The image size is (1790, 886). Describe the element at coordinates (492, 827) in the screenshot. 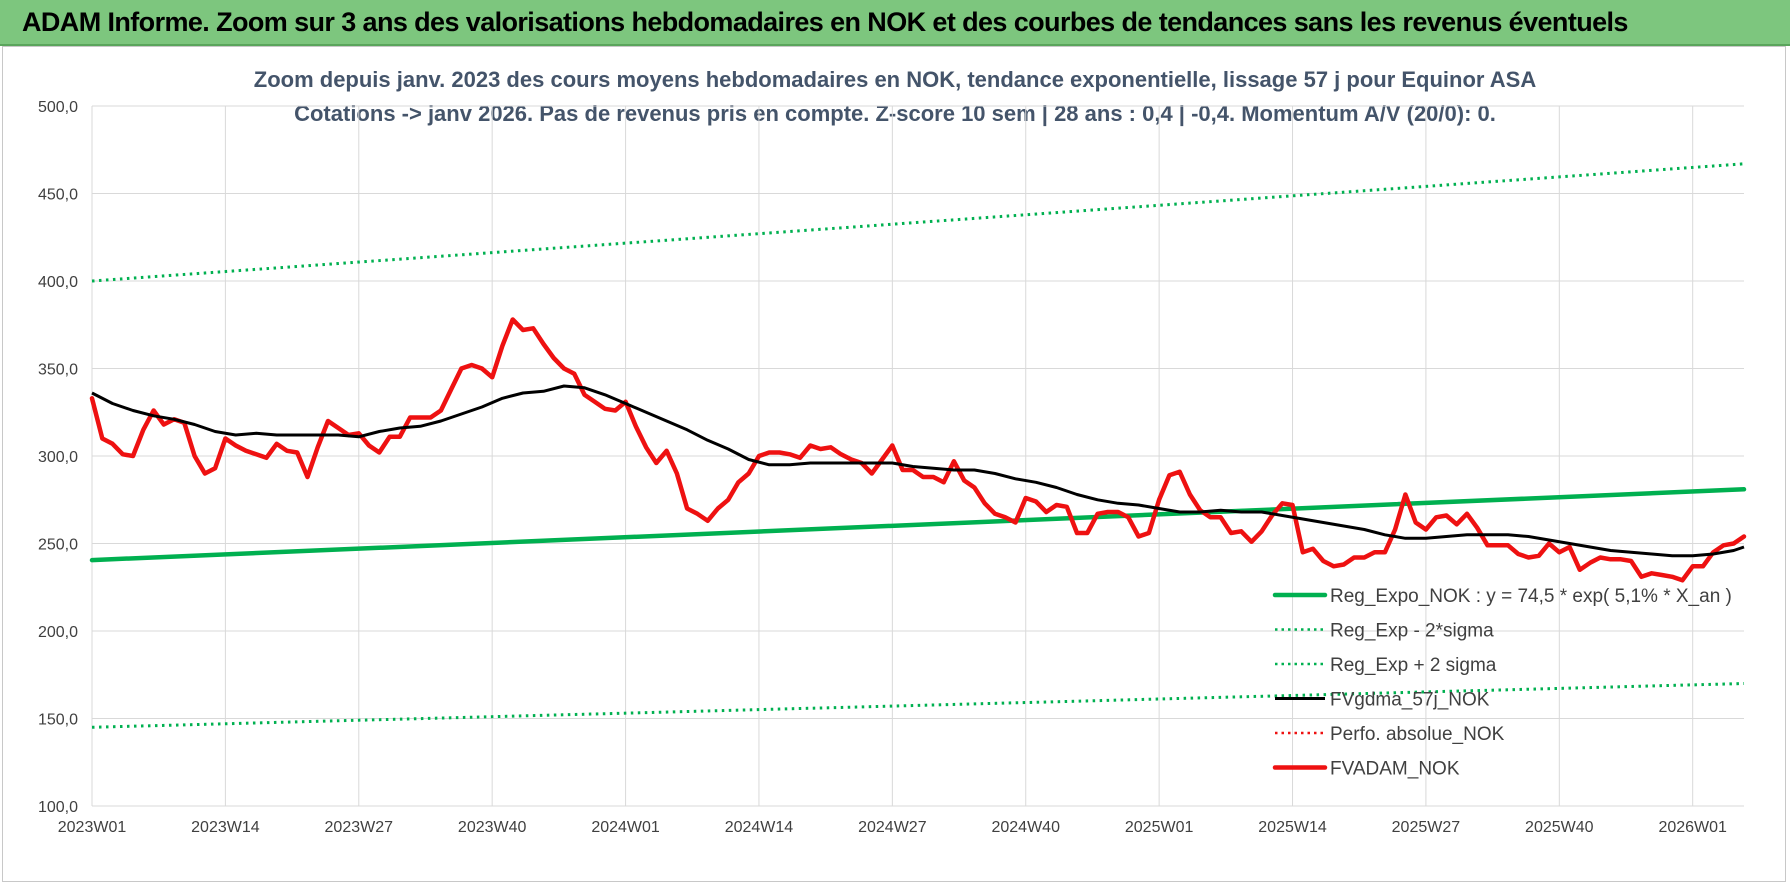

I see `x-tick-label: 2023W40` at that location.